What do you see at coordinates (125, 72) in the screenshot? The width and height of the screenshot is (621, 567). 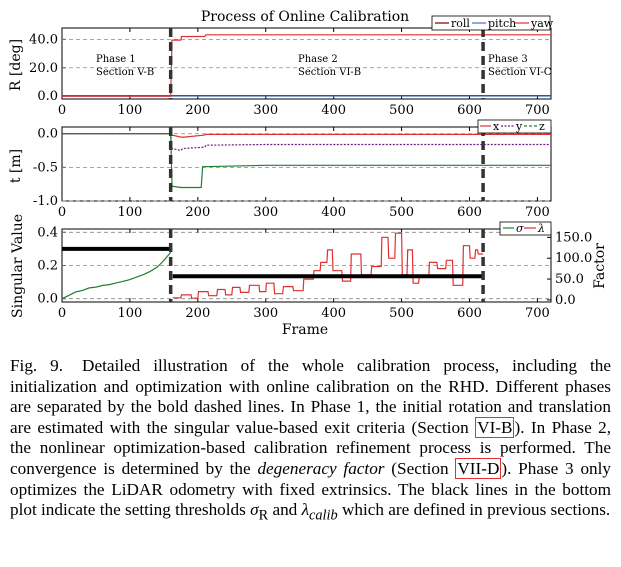 I see `phase-1-section: Section V-B` at bounding box center [125, 72].